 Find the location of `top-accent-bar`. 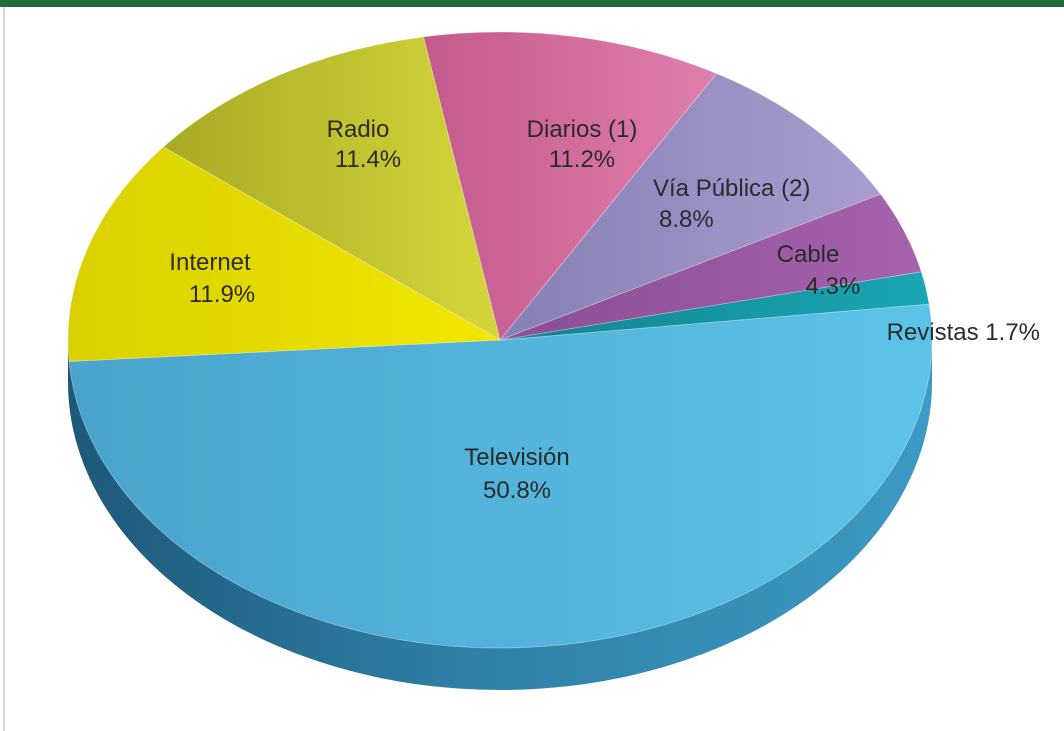

top-accent-bar is located at coordinates (532, 3).